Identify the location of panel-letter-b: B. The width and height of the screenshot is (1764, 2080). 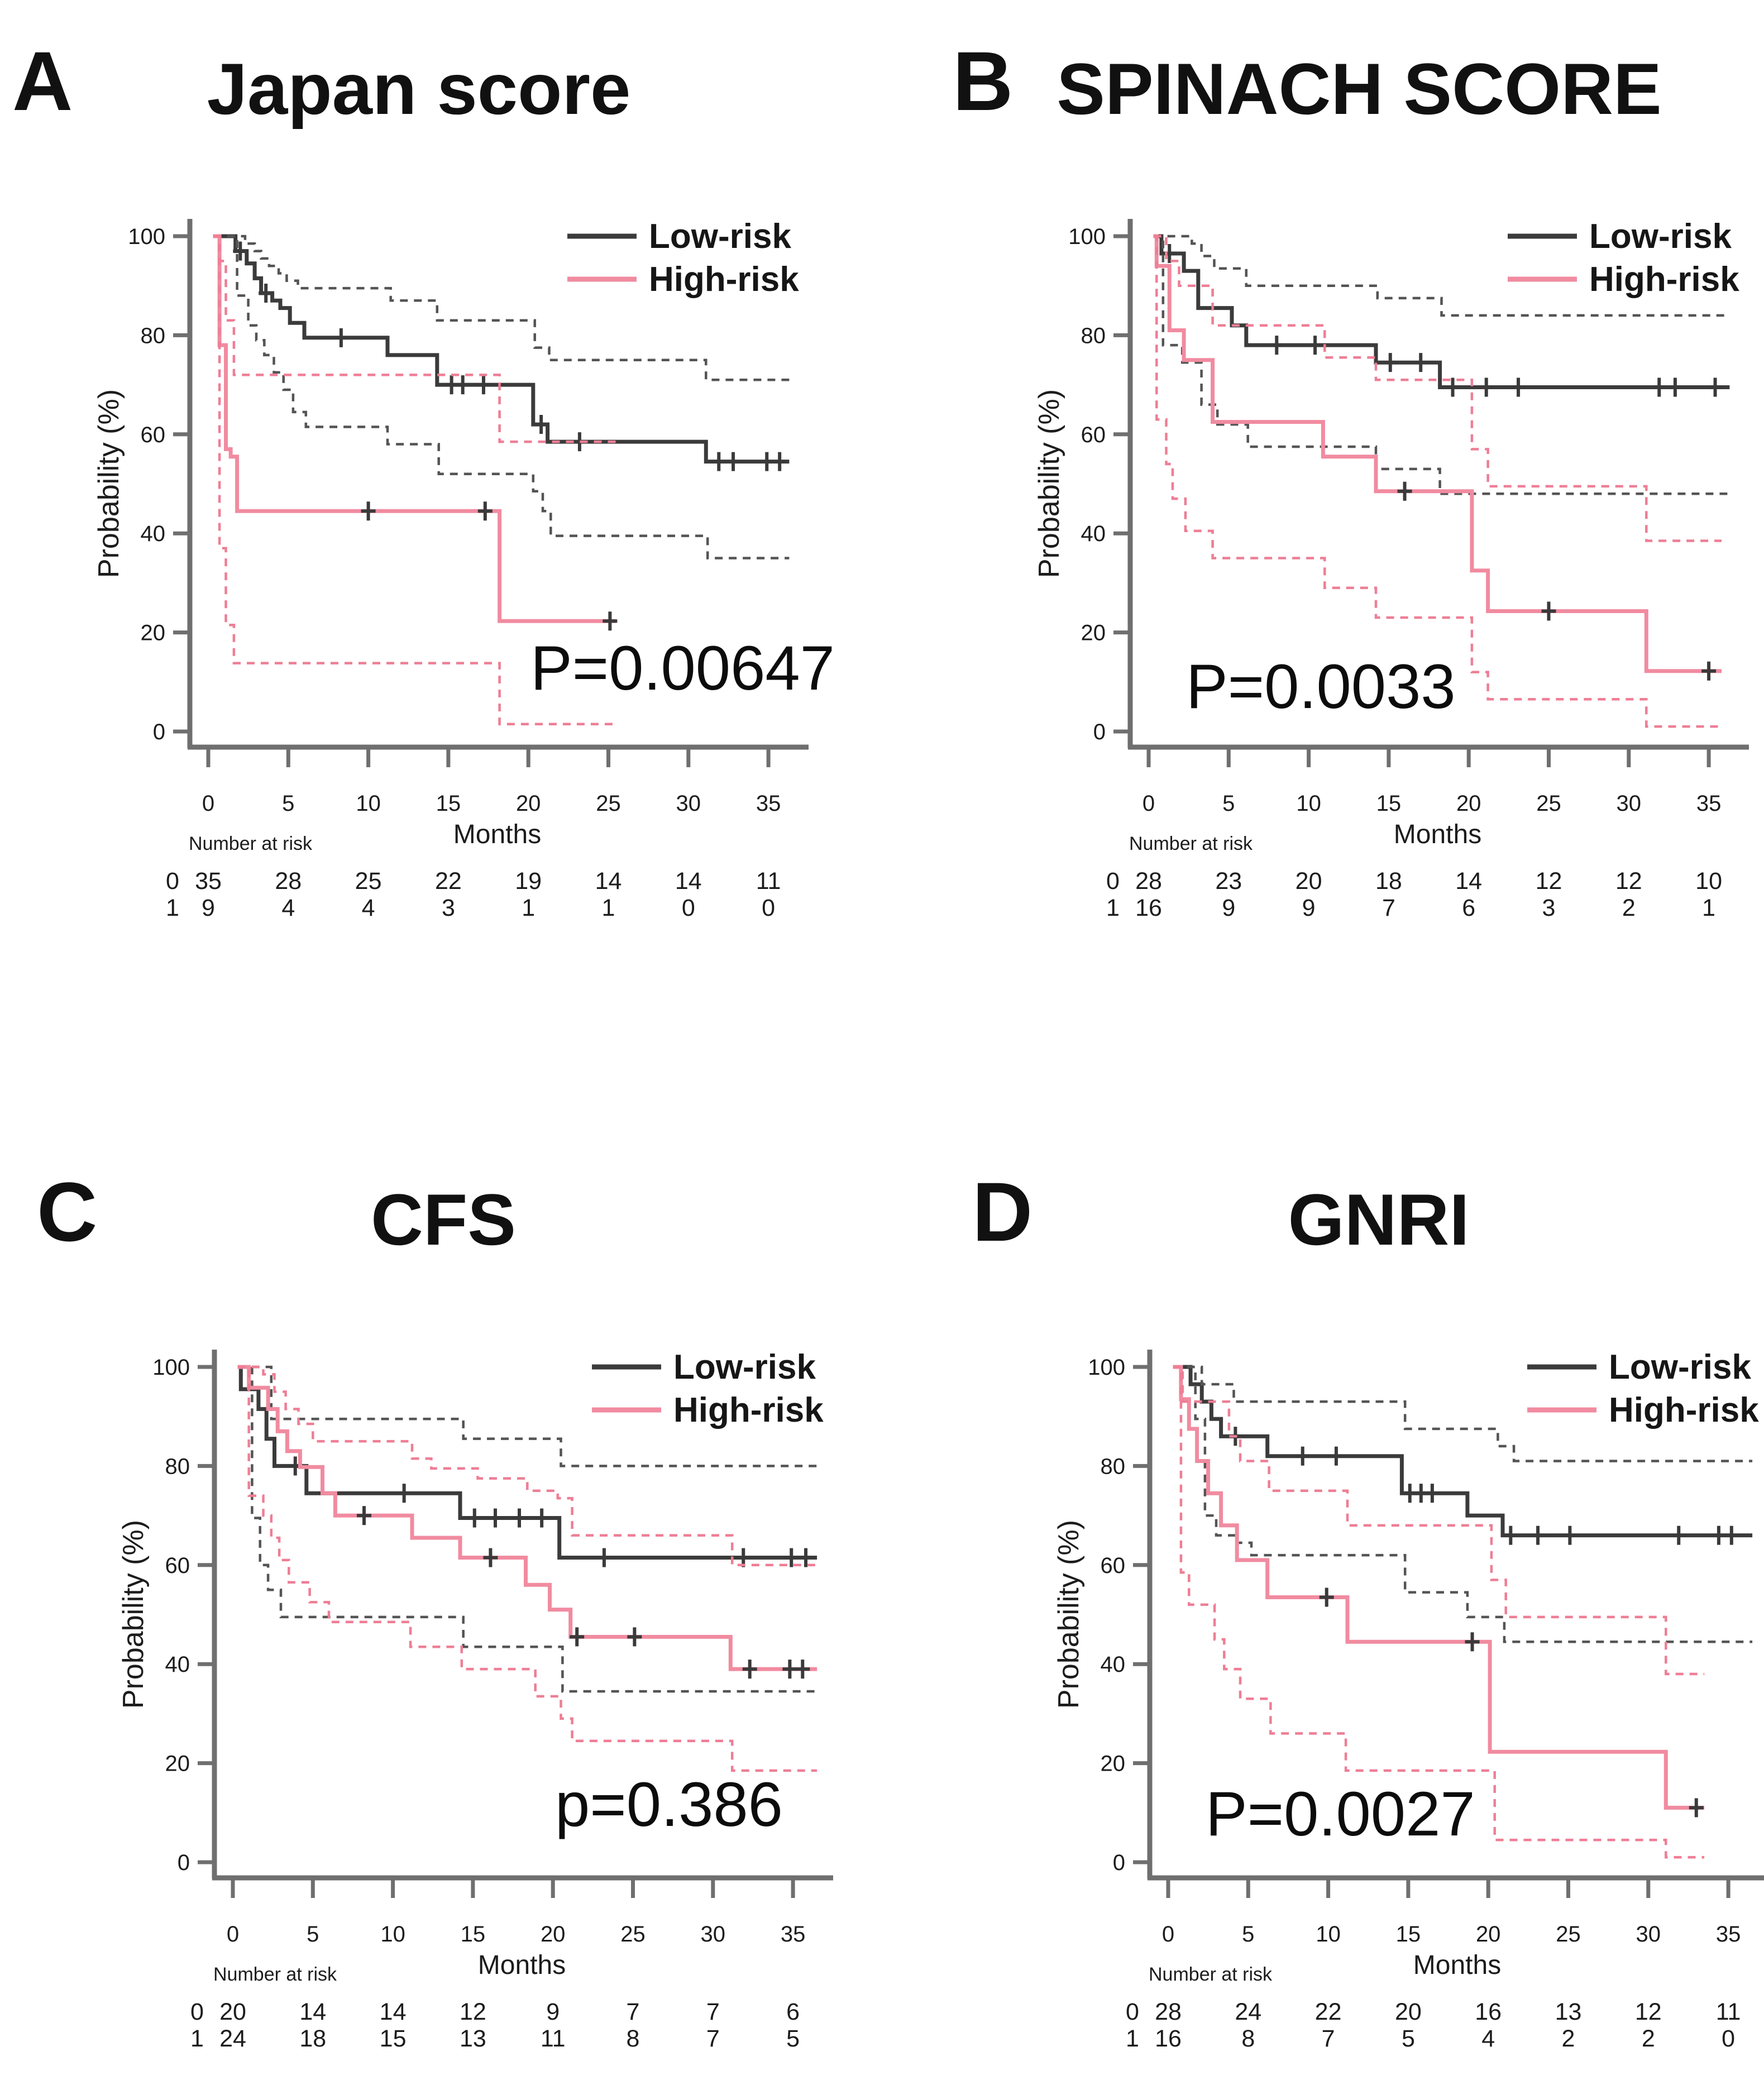
(983, 81).